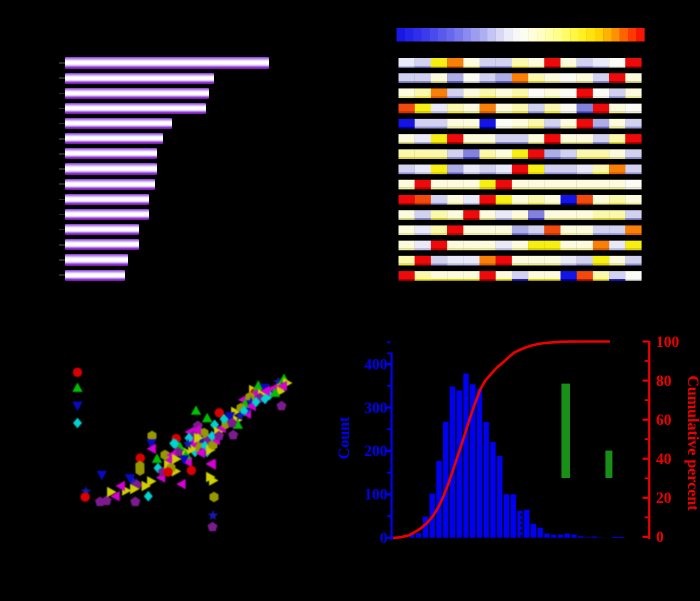 This screenshot has height=601, width=700. What do you see at coordinates (664, 420) in the screenshot?
I see `svg-text: 60` at bounding box center [664, 420].